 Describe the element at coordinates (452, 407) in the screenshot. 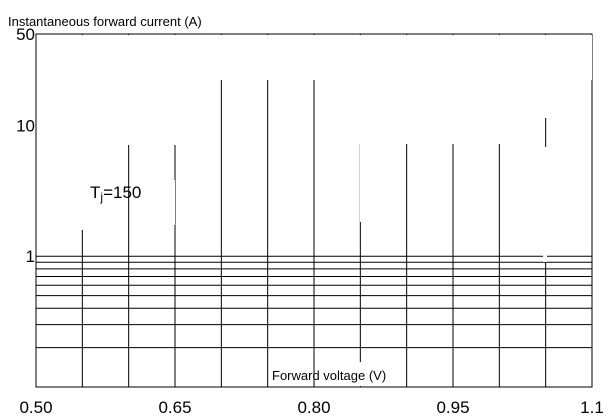

I see `x-tick-label: 0.95` at that location.